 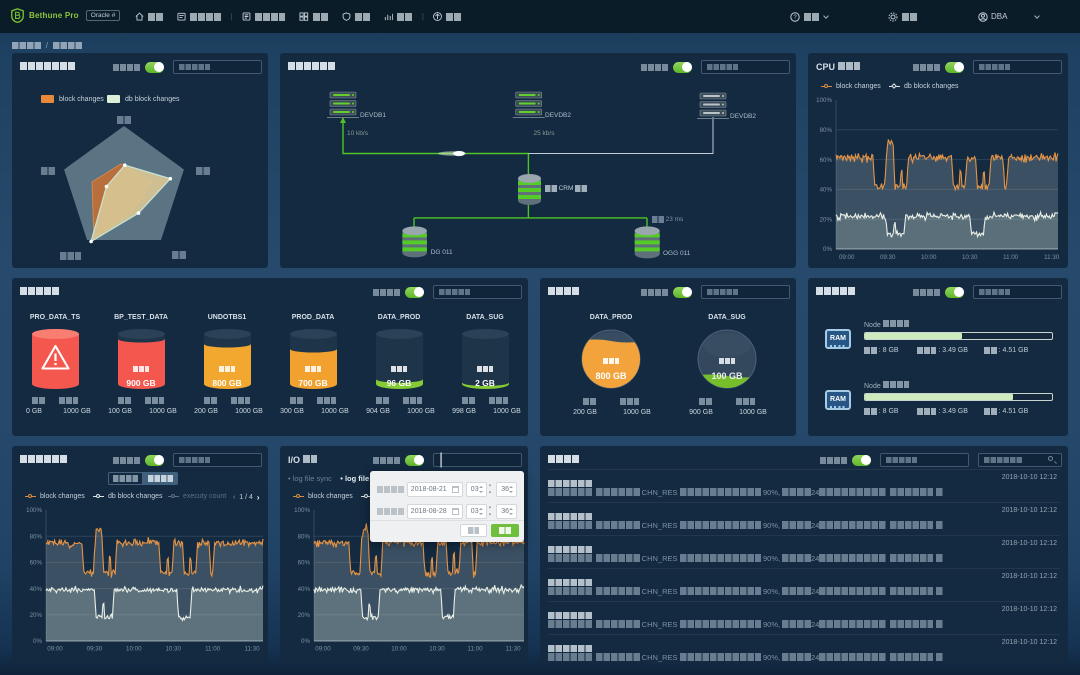 I want to click on svg-text: DG 011, so click(x=442, y=252).